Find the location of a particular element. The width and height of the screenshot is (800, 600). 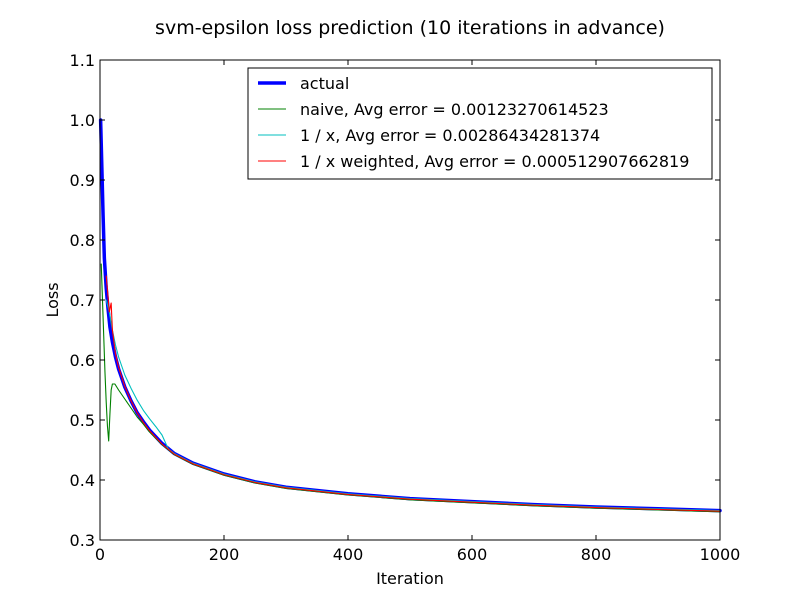

y-tick-label: 1.1 is located at coordinates (82, 60).